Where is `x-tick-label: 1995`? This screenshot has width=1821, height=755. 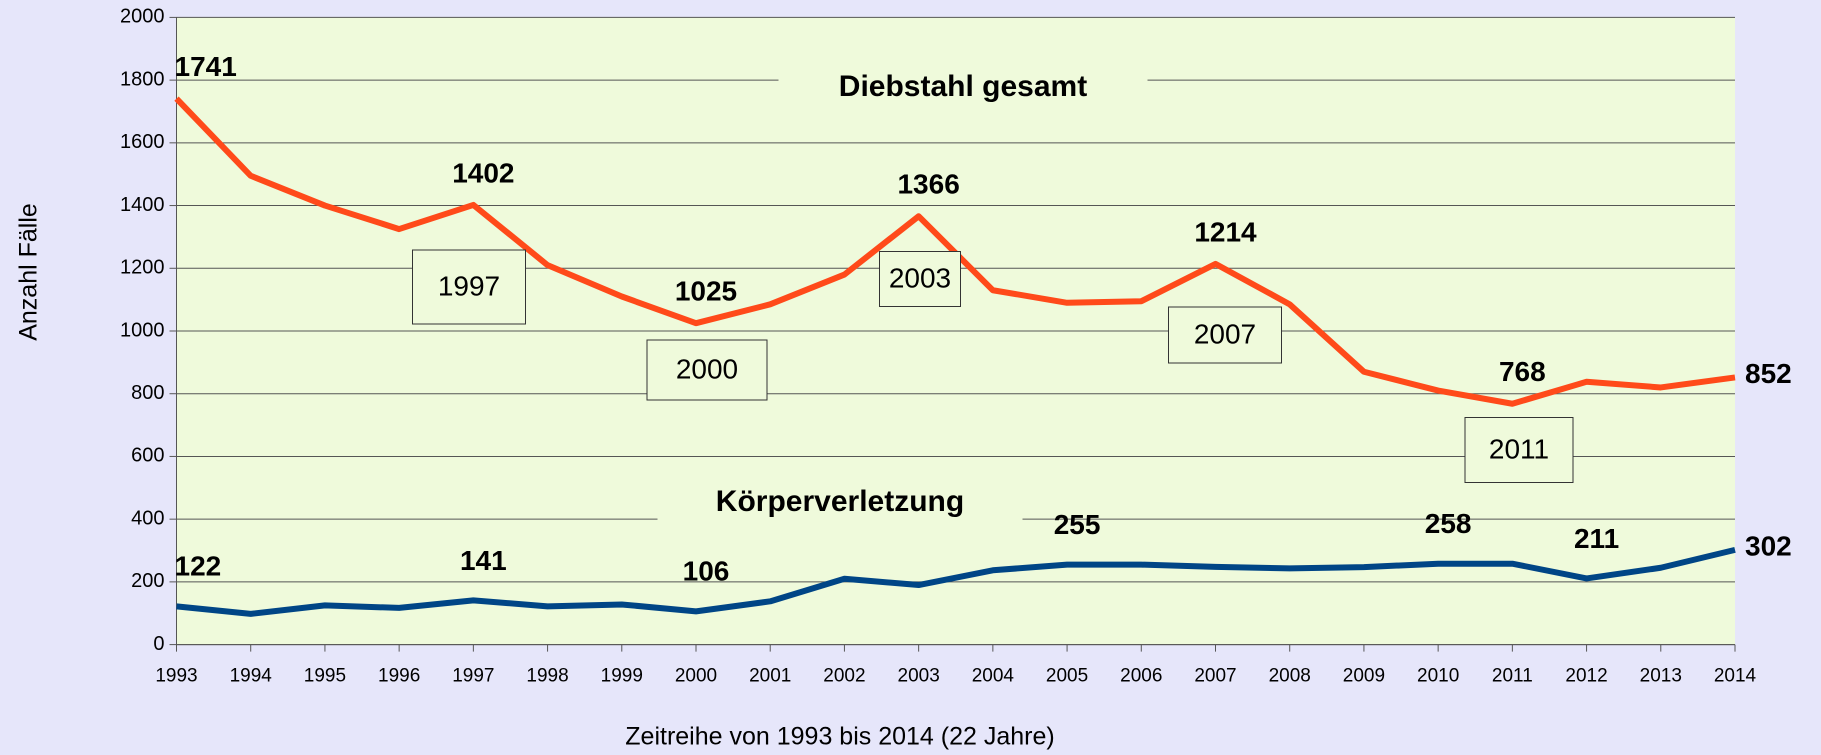
x-tick-label: 1995 is located at coordinates (325, 676).